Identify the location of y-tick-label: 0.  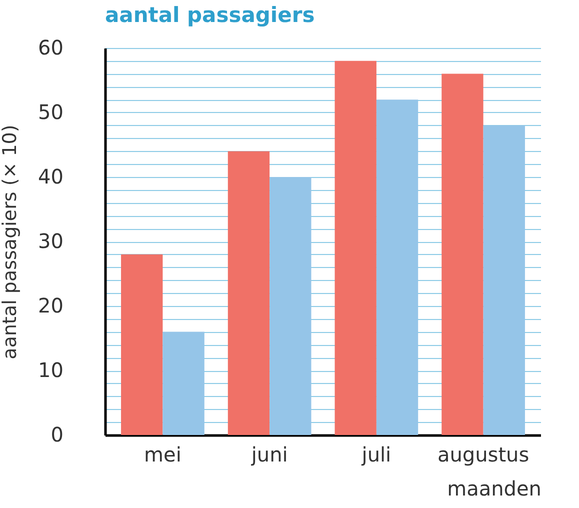
(57, 434).